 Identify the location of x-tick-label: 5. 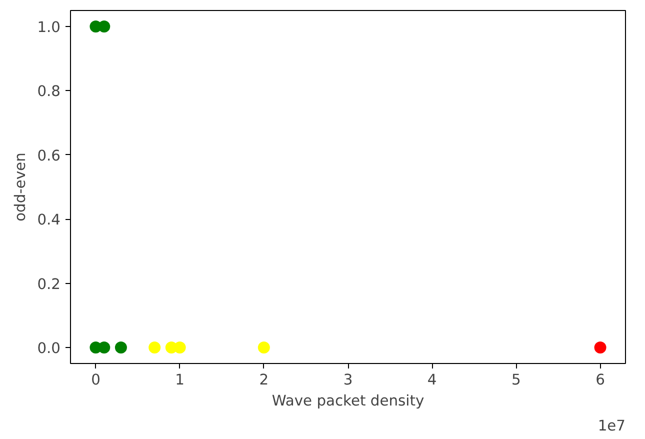
(516, 380).